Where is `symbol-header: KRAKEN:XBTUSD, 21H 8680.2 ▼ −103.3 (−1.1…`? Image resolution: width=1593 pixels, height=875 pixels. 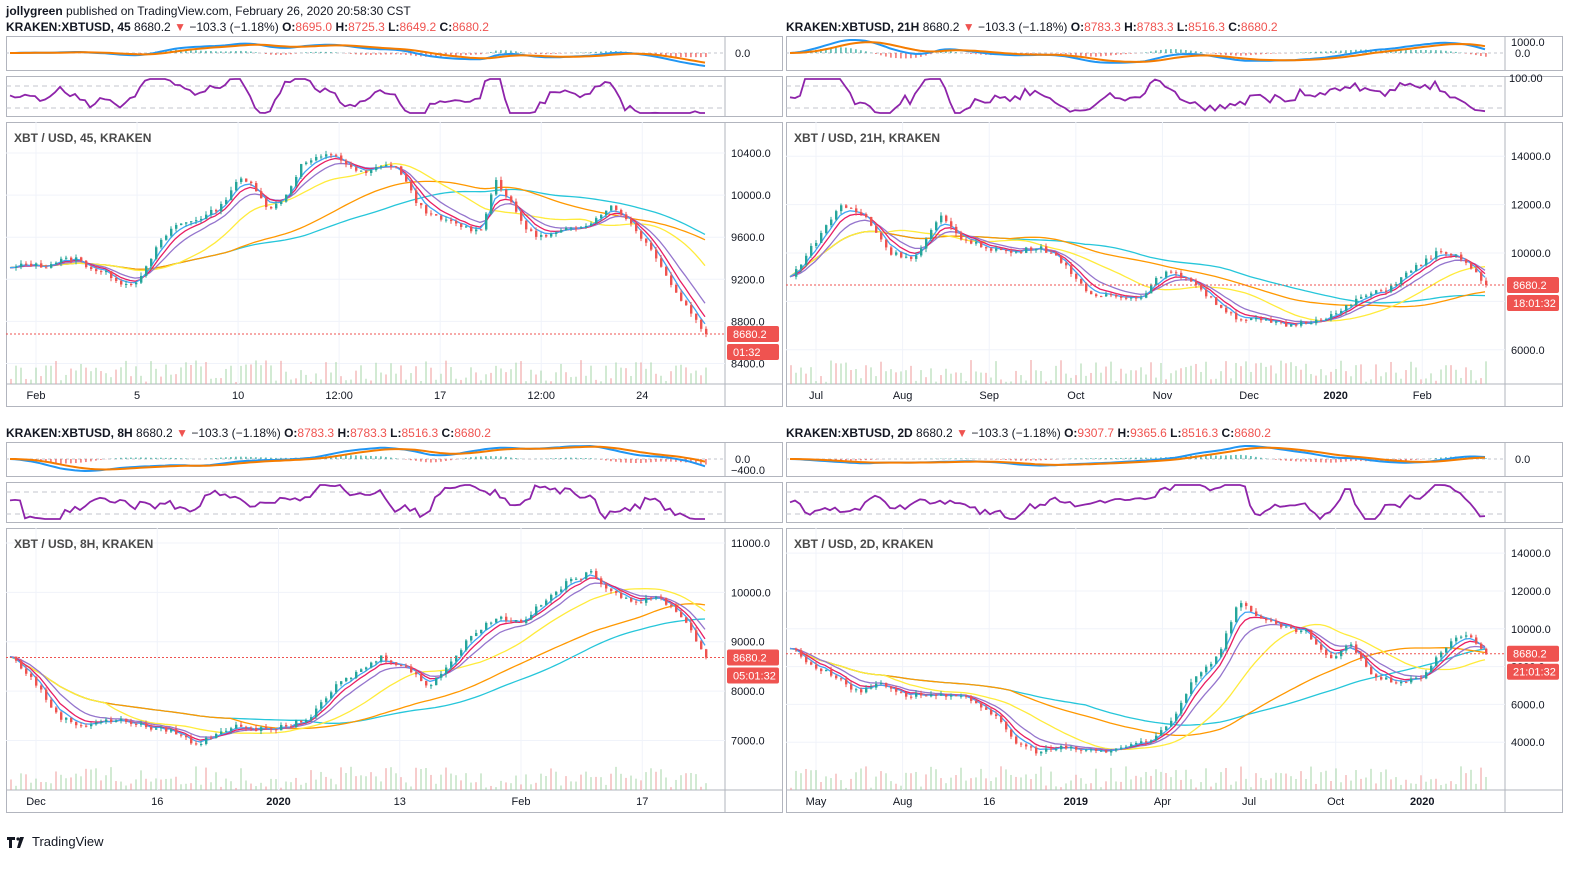
symbol-header: KRAKEN:XBTUSD, 21H 8680.2 ▼ −103.3 (−1.1… is located at coordinates (1032, 27).